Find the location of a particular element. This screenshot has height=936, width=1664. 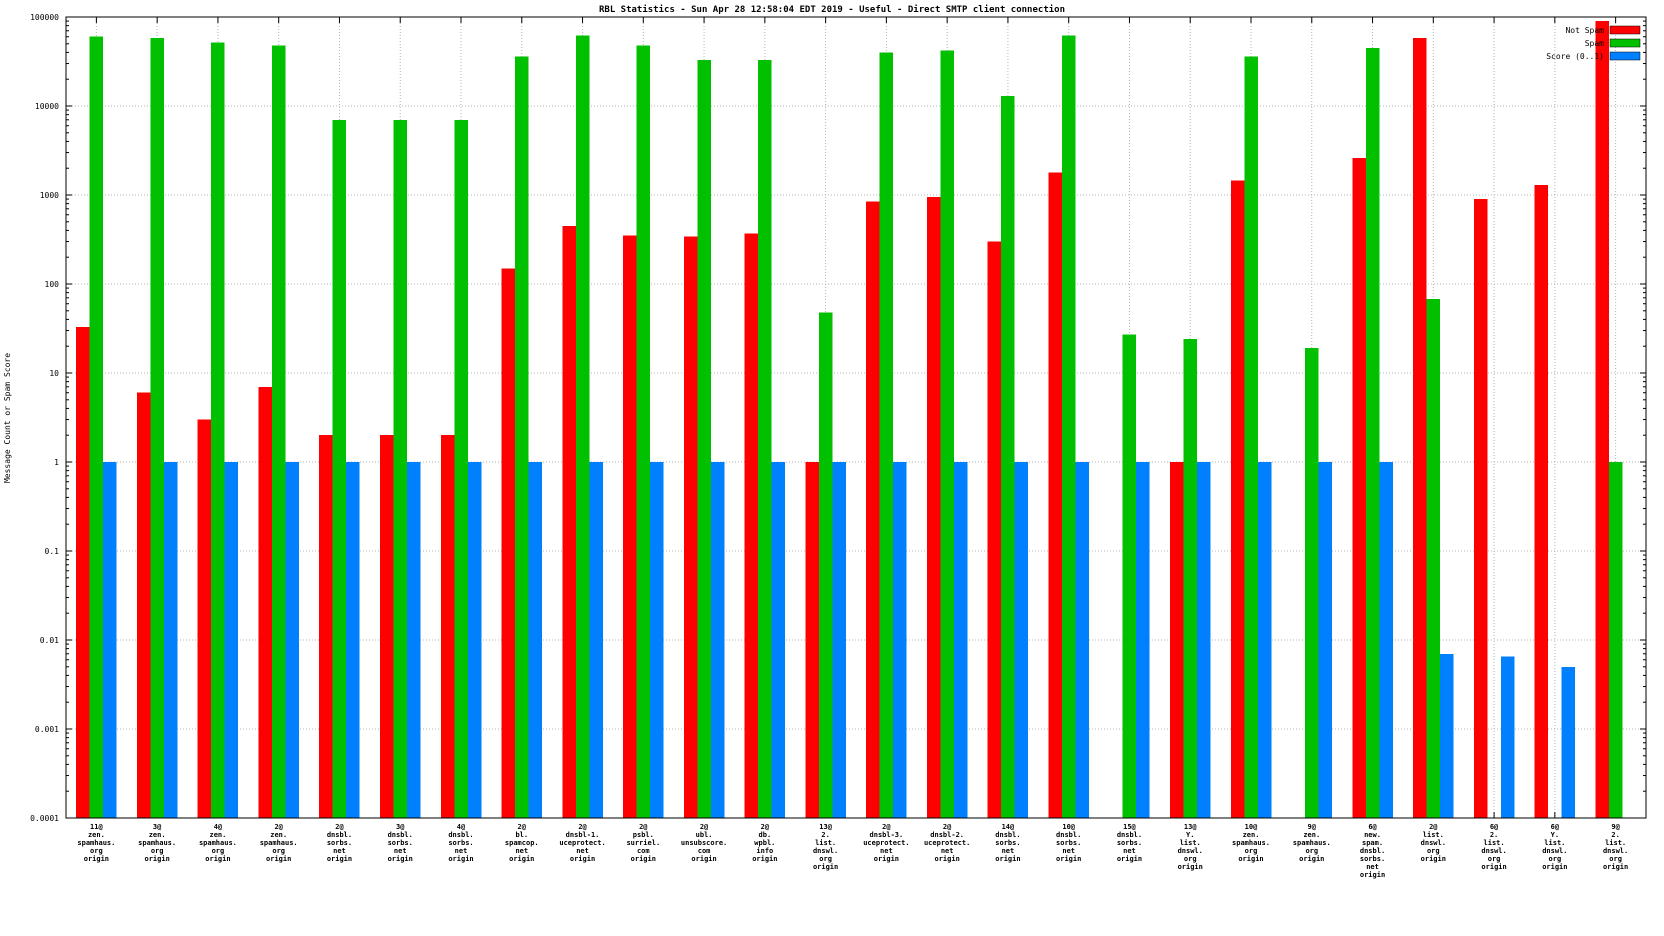

x-tick-label: 15@ is located at coordinates (1129, 827).